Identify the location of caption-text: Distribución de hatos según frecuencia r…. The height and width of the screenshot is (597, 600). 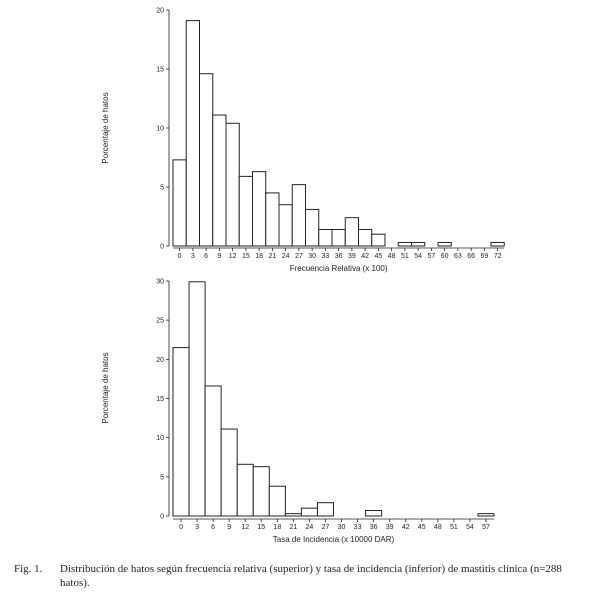
(311, 576).